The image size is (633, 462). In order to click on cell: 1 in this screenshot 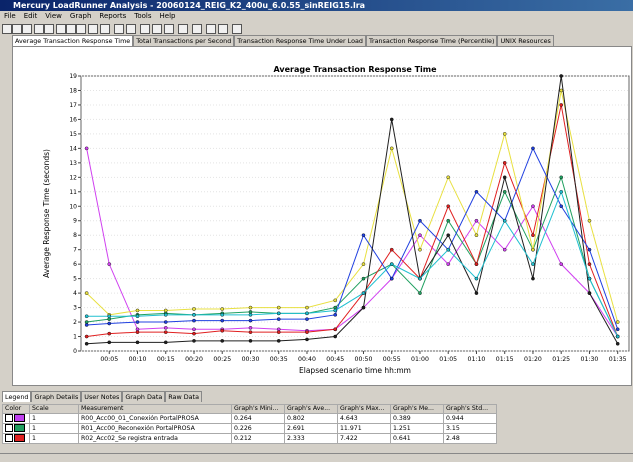, I will do `click(54, 418)`.